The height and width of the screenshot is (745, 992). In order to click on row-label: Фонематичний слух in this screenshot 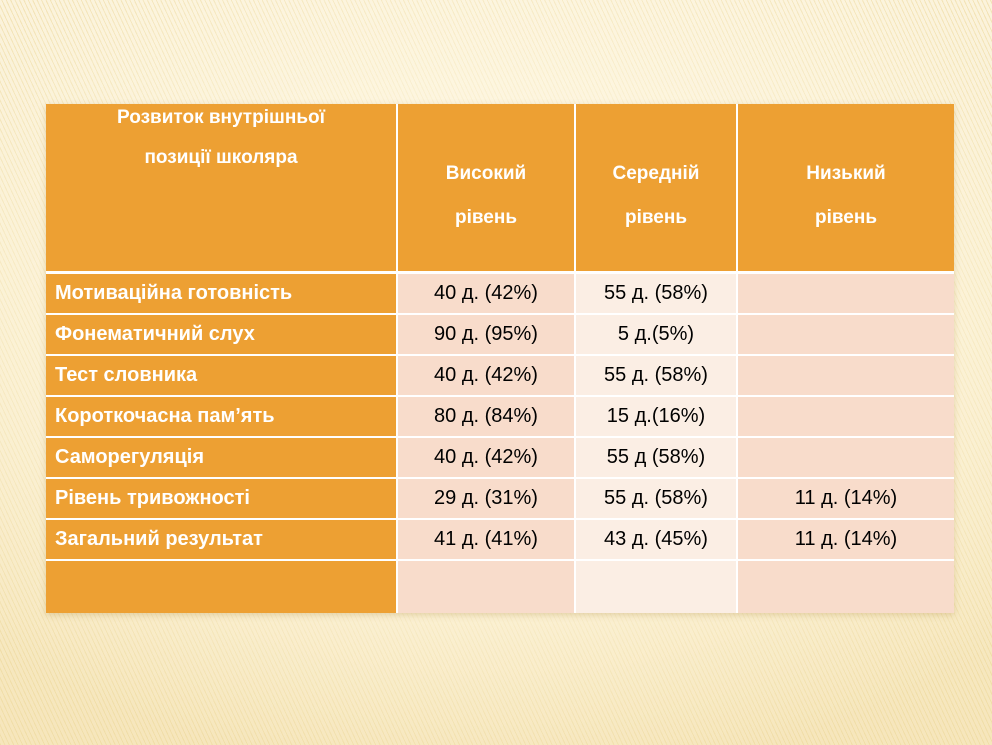, I will do `click(222, 335)`.